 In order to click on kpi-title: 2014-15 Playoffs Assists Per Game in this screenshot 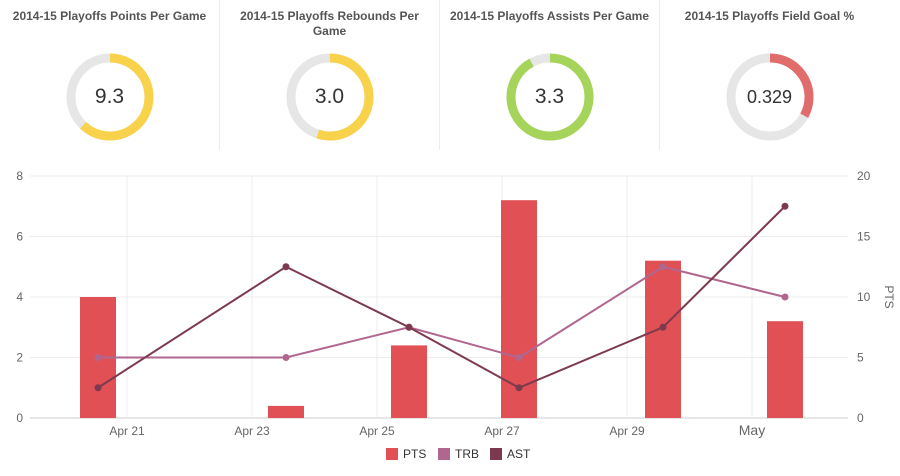, I will do `click(549, 16)`.